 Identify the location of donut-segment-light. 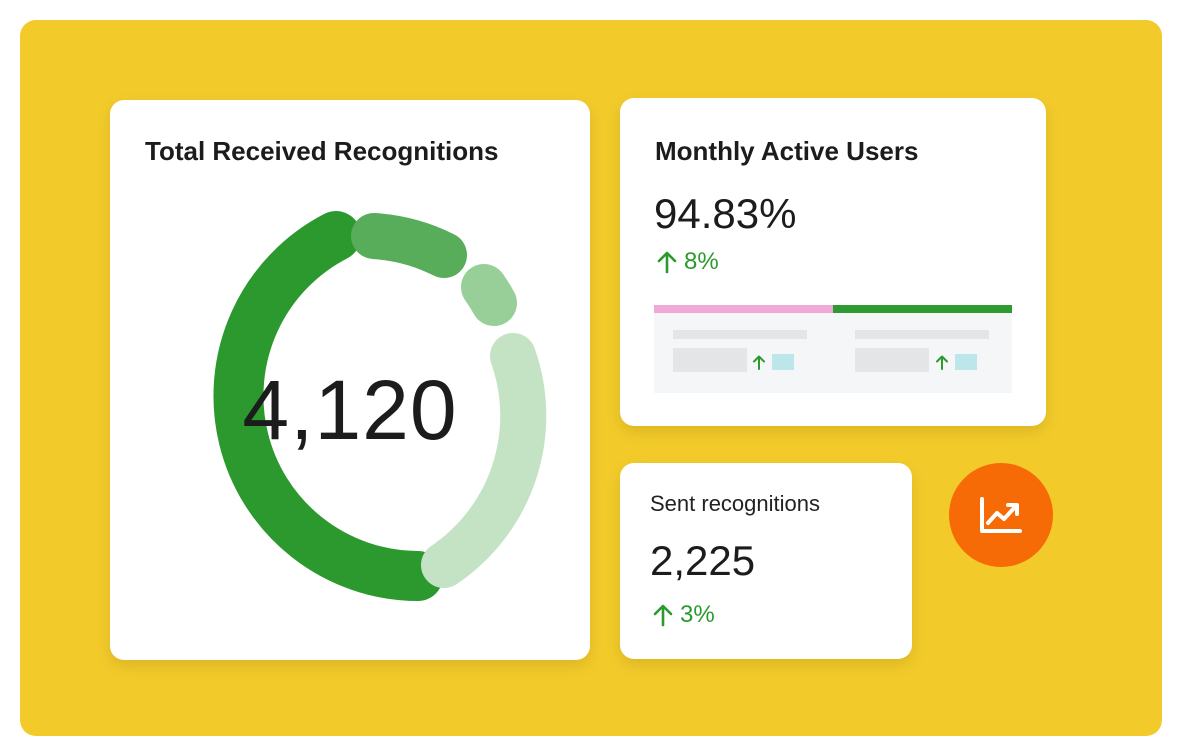
(484, 460).